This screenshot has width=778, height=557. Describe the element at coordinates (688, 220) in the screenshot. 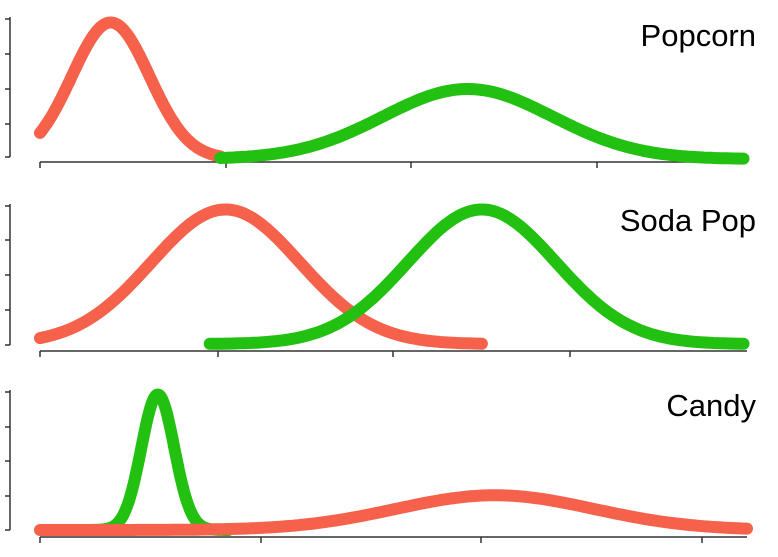

I see `panel-title: Soda Pop` at that location.